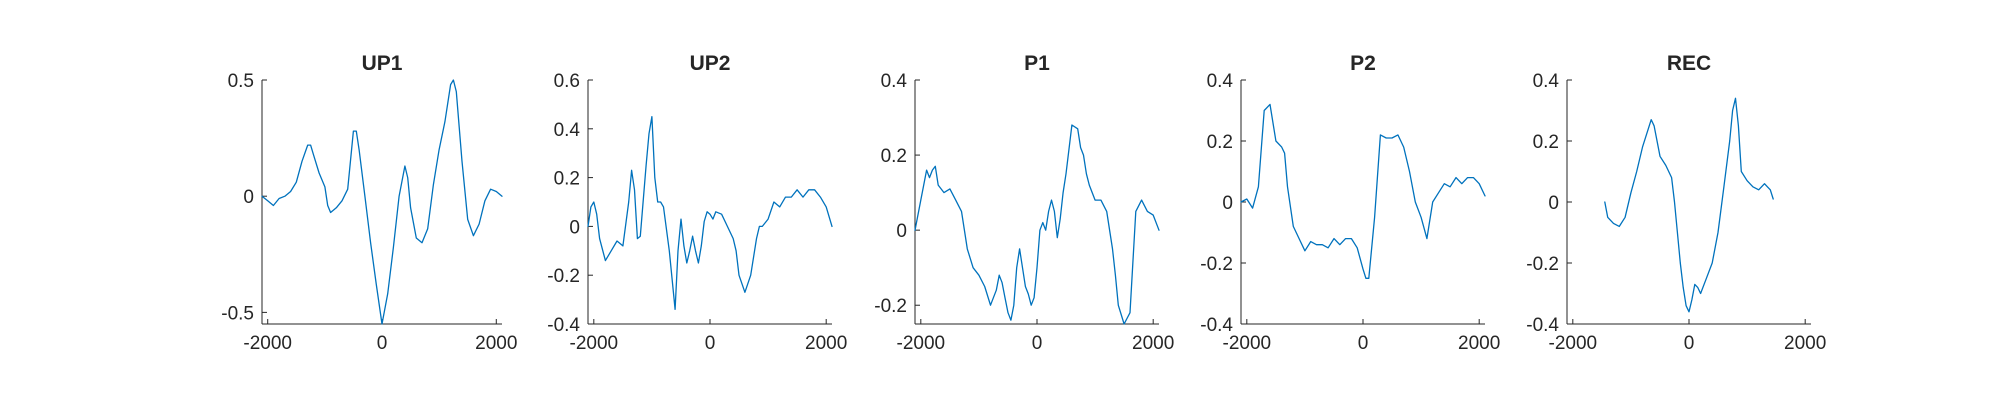 The height and width of the screenshot is (417, 2000). Describe the element at coordinates (1037, 63) in the screenshot. I see `subplot-title: P1` at that location.